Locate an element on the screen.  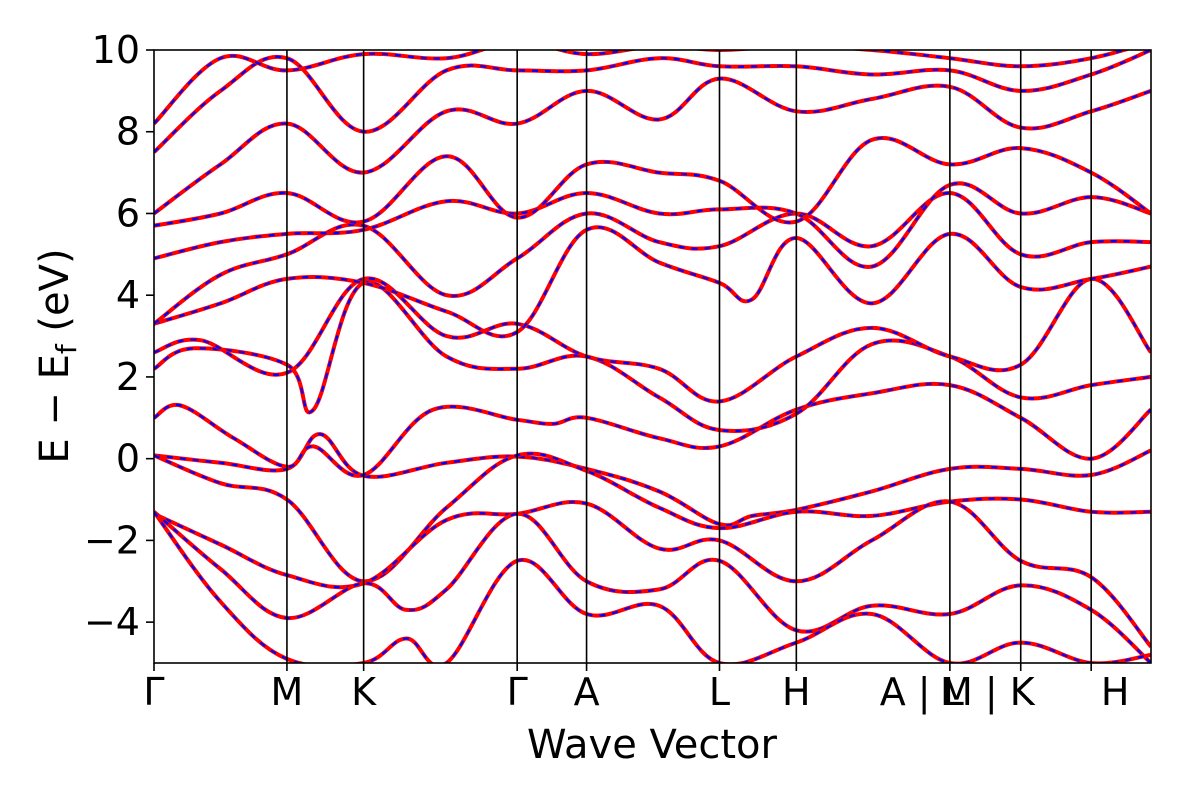
y-tick-label: 8 is located at coordinates (128, 132).